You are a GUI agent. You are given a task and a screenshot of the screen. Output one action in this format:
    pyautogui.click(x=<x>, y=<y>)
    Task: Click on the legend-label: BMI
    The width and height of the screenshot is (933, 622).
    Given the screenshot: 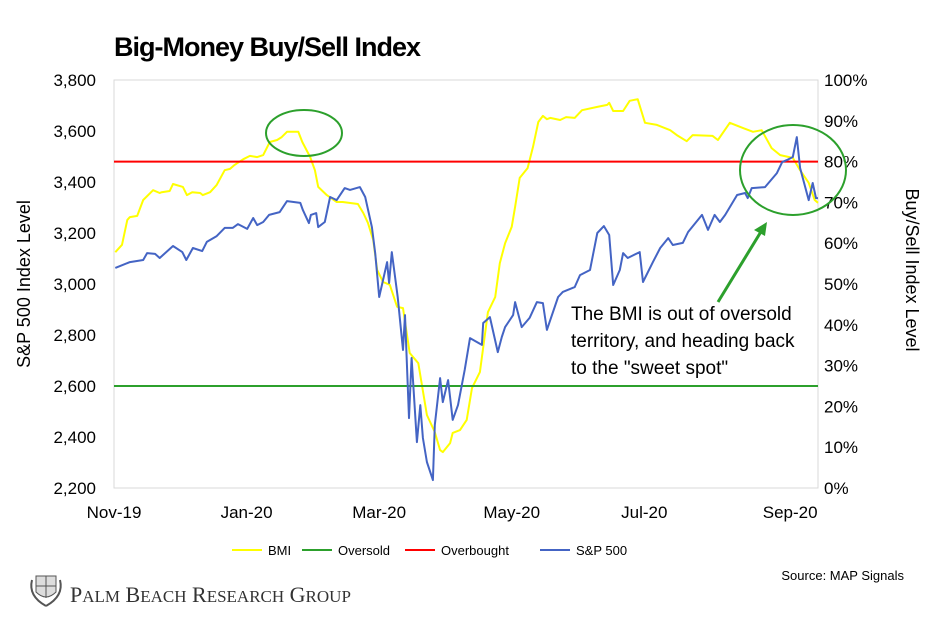 What is the action you would take?
    pyautogui.click(x=279, y=550)
    